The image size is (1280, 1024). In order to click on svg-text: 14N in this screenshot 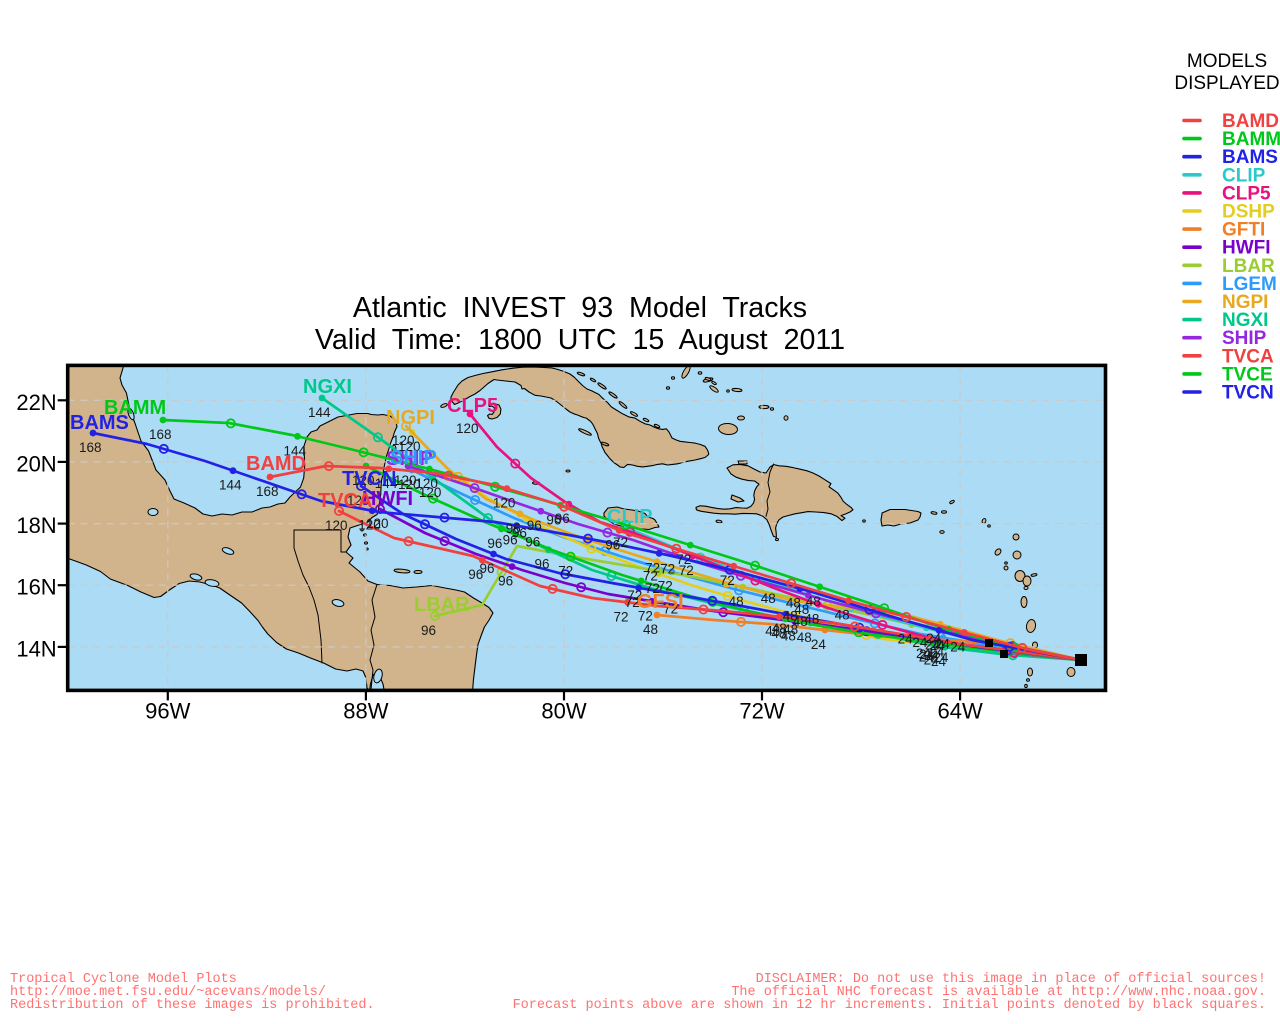, I will do `click(36, 648)`.